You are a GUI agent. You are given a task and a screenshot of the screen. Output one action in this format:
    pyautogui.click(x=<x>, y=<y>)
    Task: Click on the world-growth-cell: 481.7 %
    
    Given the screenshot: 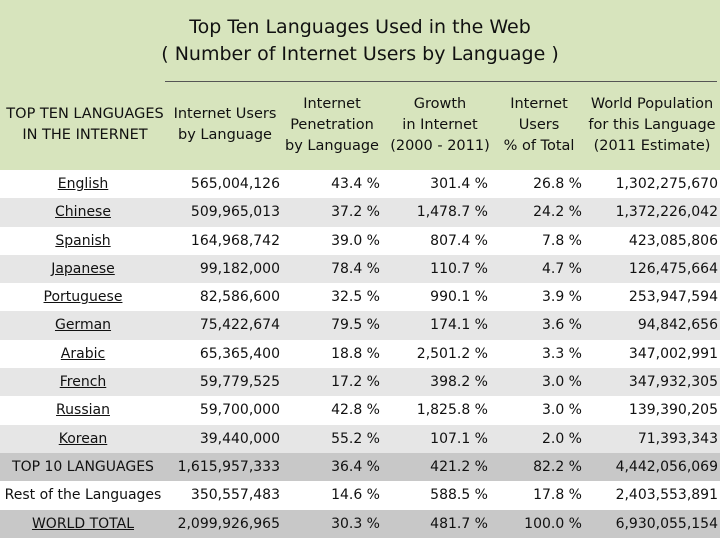 What is the action you would take?
    pyautogui.click(x=436, y=524)
    